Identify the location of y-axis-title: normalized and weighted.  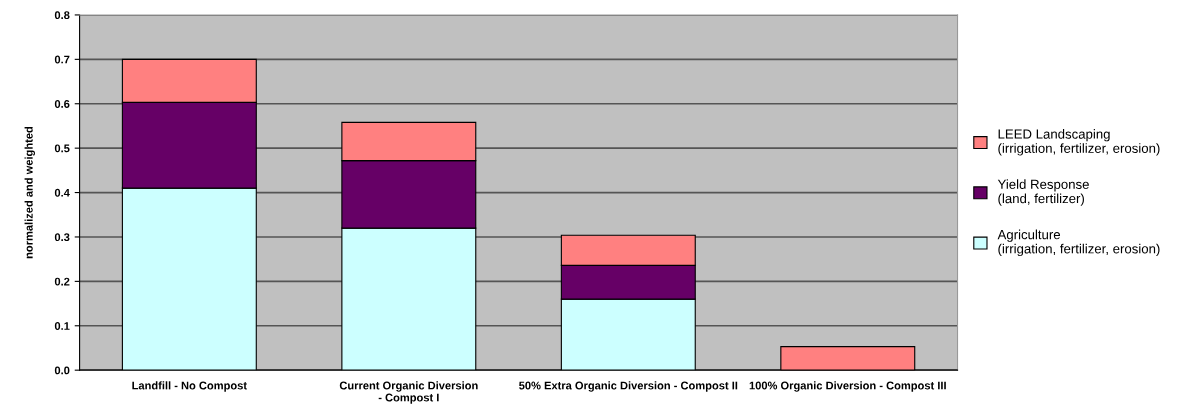
(29, 192).